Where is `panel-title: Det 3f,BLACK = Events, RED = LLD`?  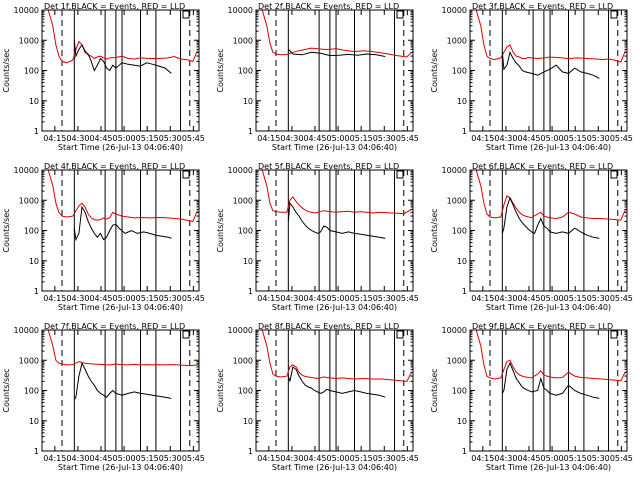
panel-title: Det 3f,BLACK = Events, RED = LLD is located at coordinates (542, 6).